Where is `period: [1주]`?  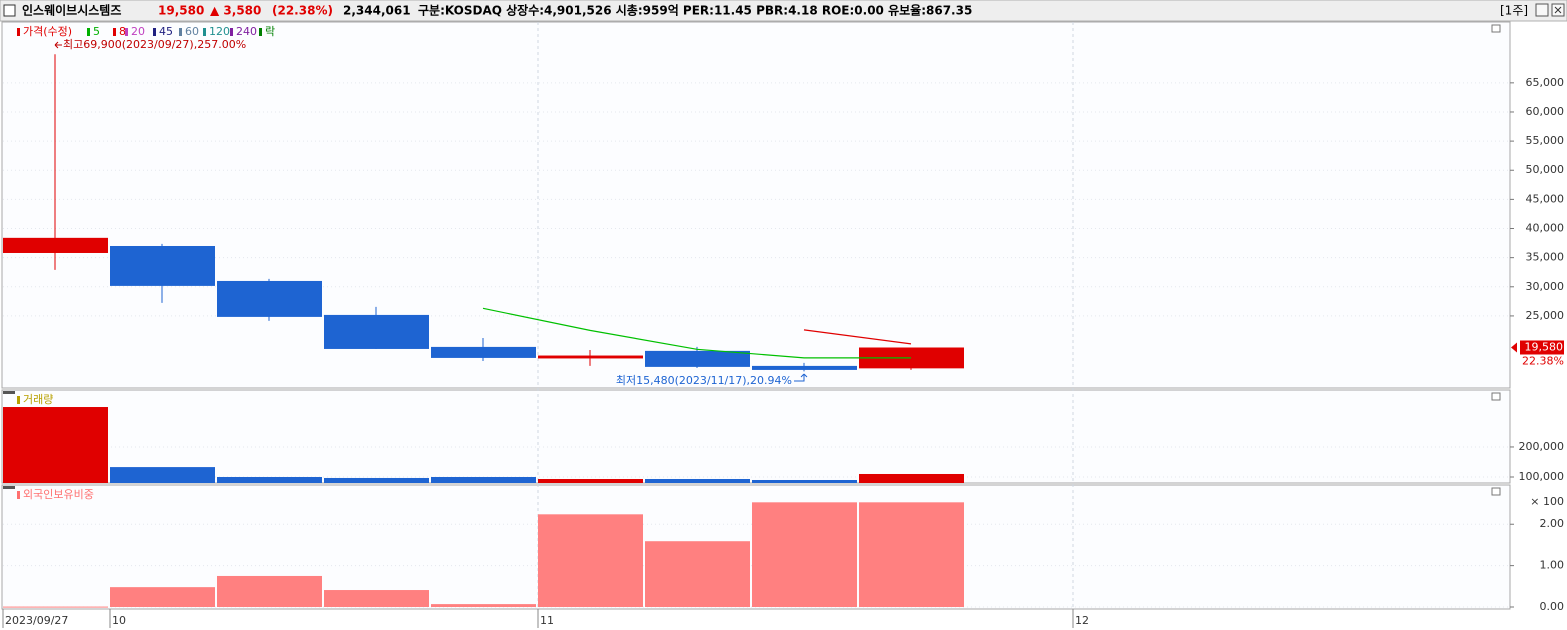 period: [1주] is located at coordinates (1514, 11).